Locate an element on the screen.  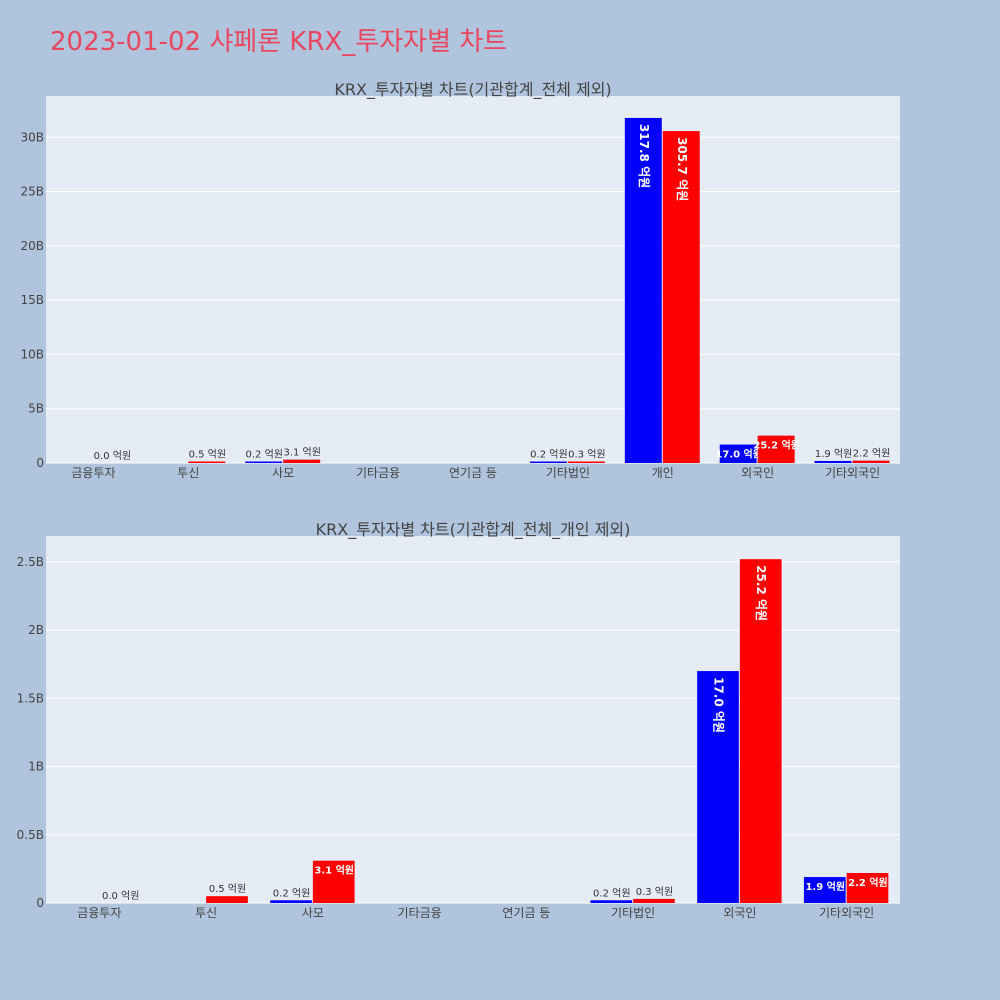
x-tick-label: 개인 is located at coordinates (663, 473).